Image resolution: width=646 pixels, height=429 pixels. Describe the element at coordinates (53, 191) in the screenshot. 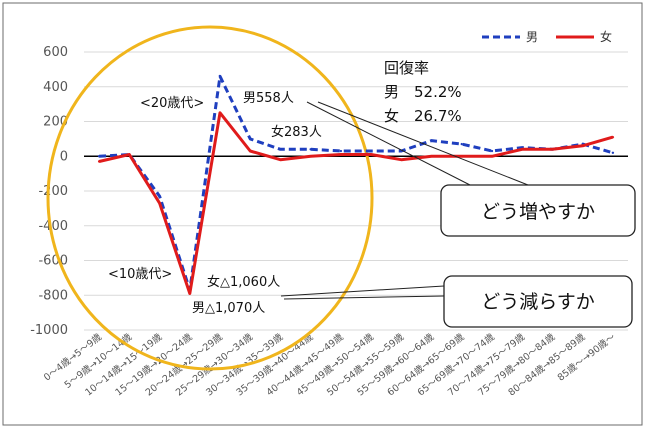

I see `y-tick-label: -200` at that location.